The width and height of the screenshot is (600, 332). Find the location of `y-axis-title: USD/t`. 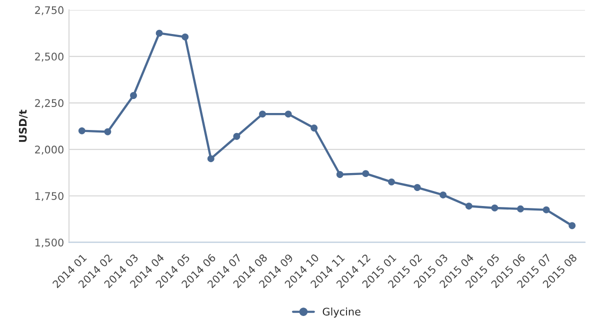

y-axis-title: USD/t is located at coordinates (23, 126).